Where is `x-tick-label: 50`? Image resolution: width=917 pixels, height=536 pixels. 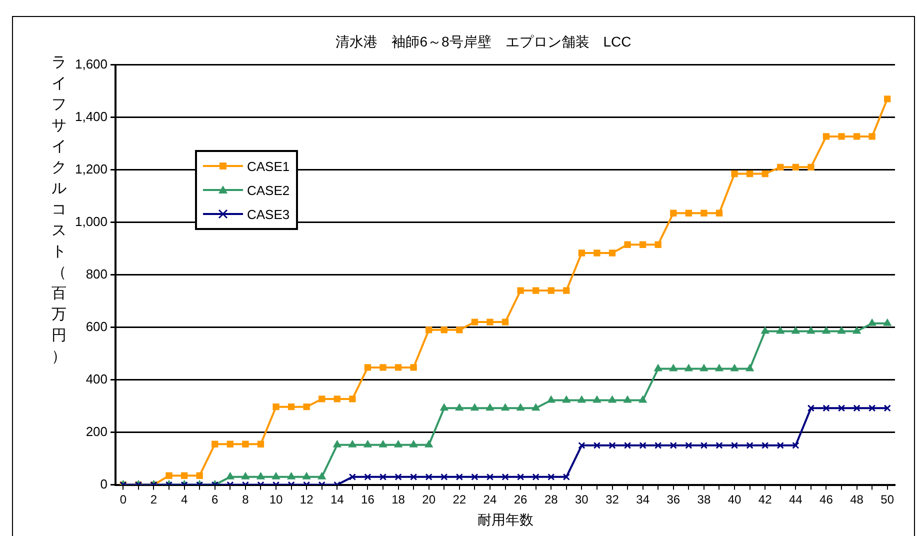 x-tick-label: 50 is located at coordinates (887, 499).